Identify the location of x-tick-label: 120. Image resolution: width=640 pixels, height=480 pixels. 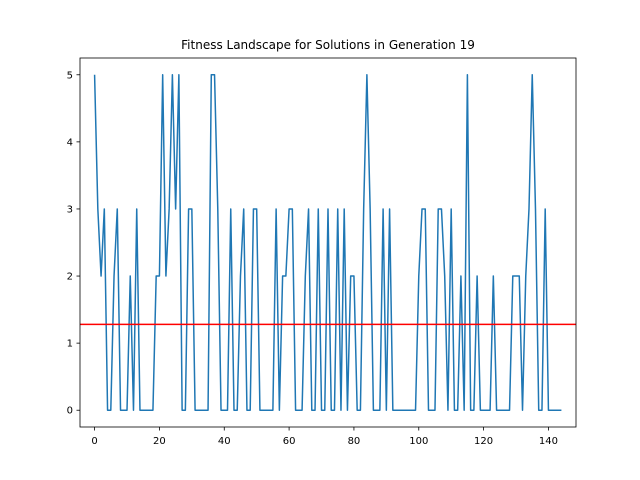
(483, 441).